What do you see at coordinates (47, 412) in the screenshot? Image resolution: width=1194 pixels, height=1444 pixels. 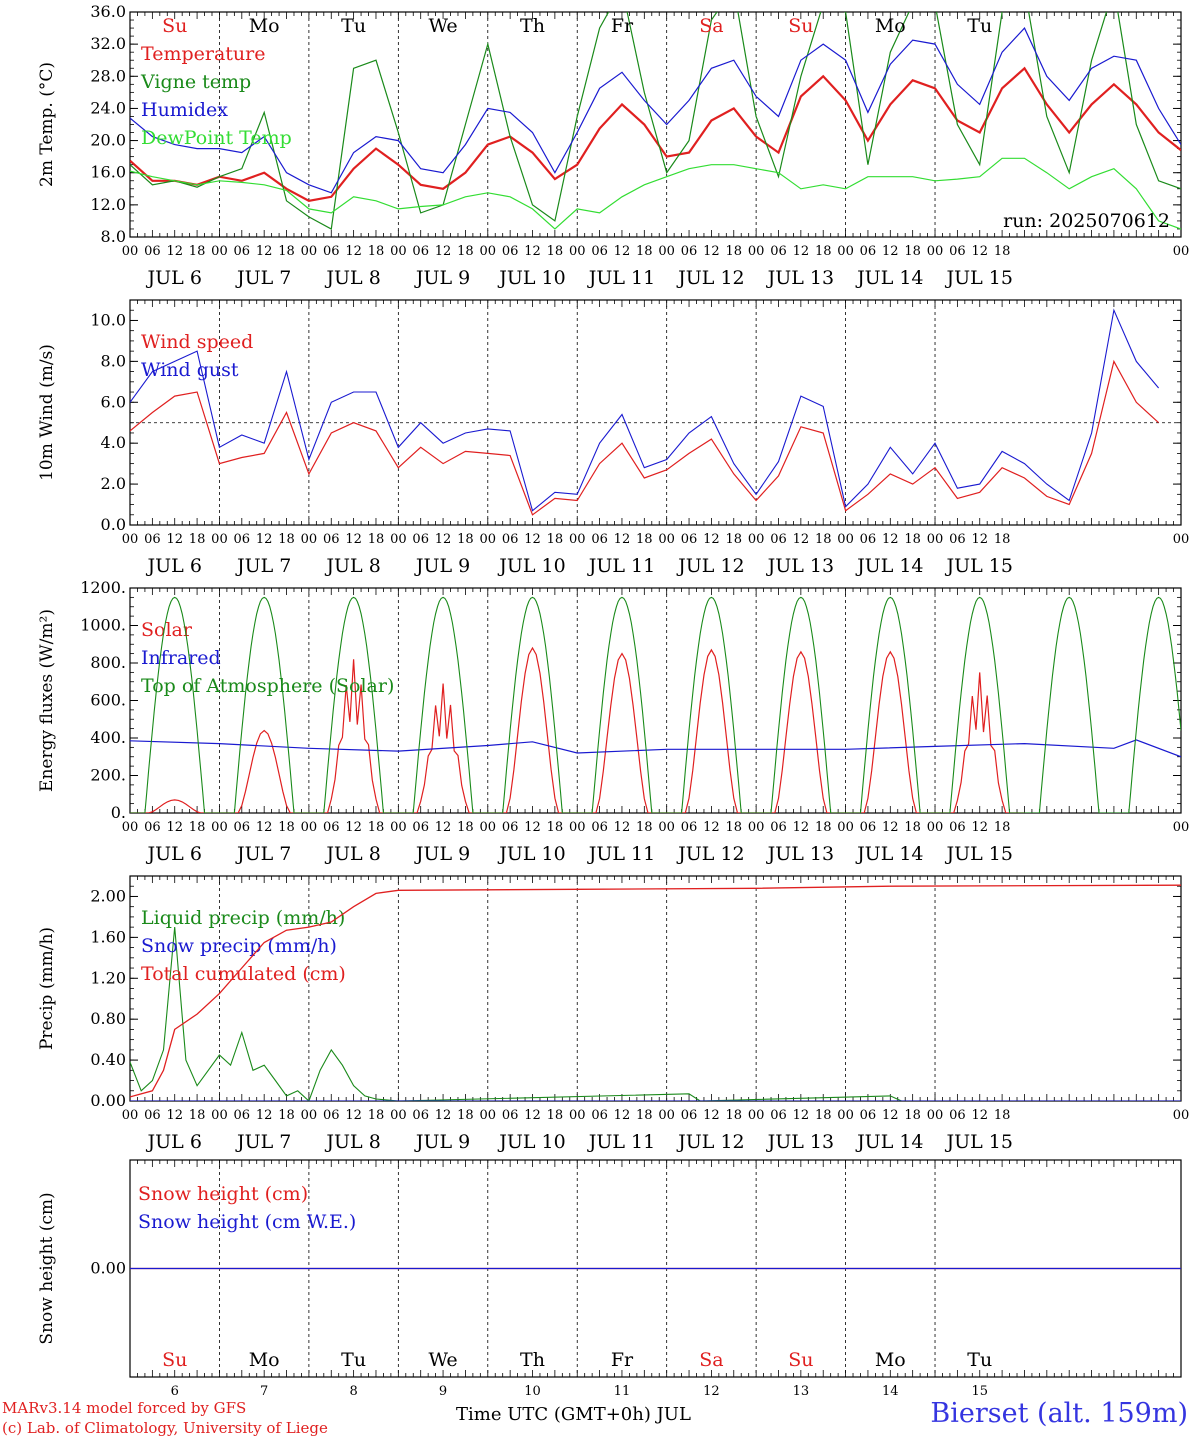 I see `y-axis-label: 10m Wind (m/s)` at bounding box center [47, 412].